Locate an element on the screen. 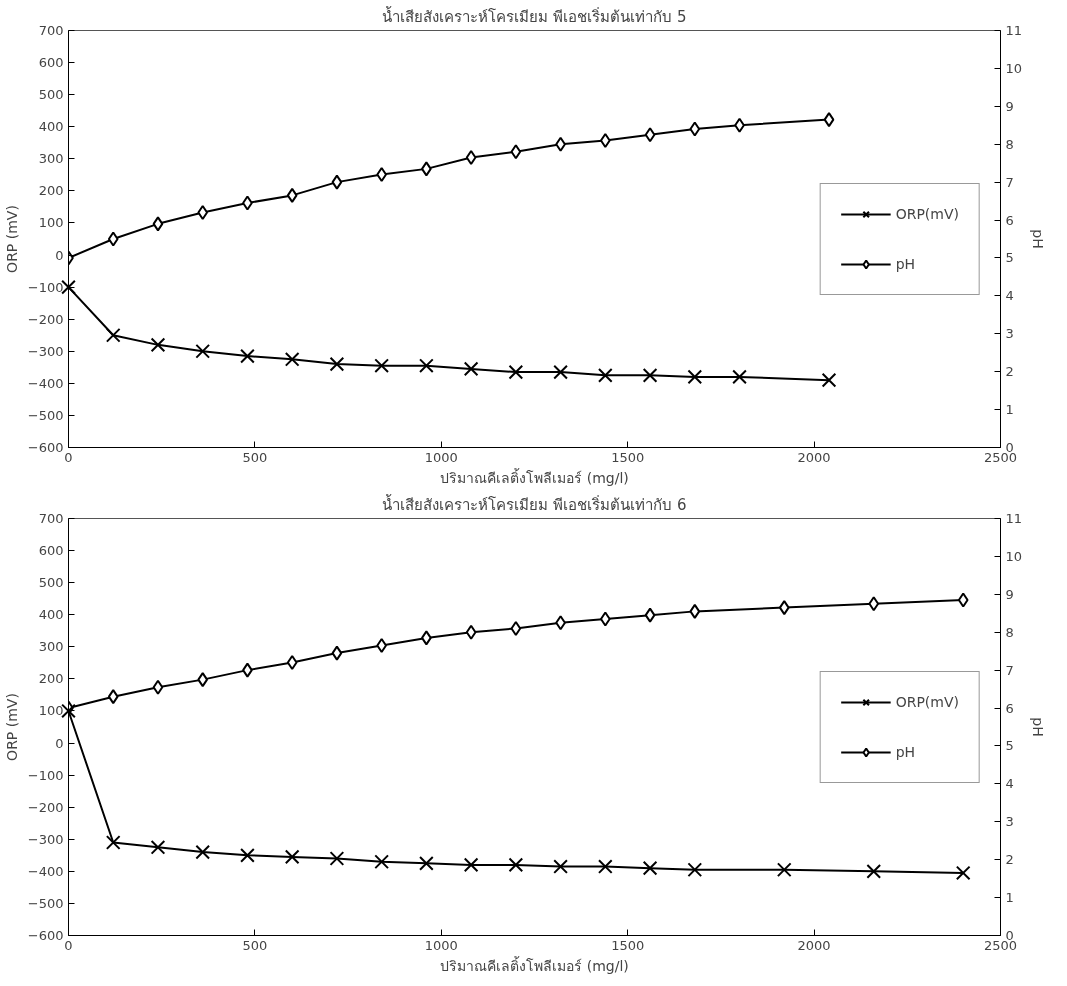 The image size is (1067, 986). y-tick-label: 300 is located at coordinates (51, 159).